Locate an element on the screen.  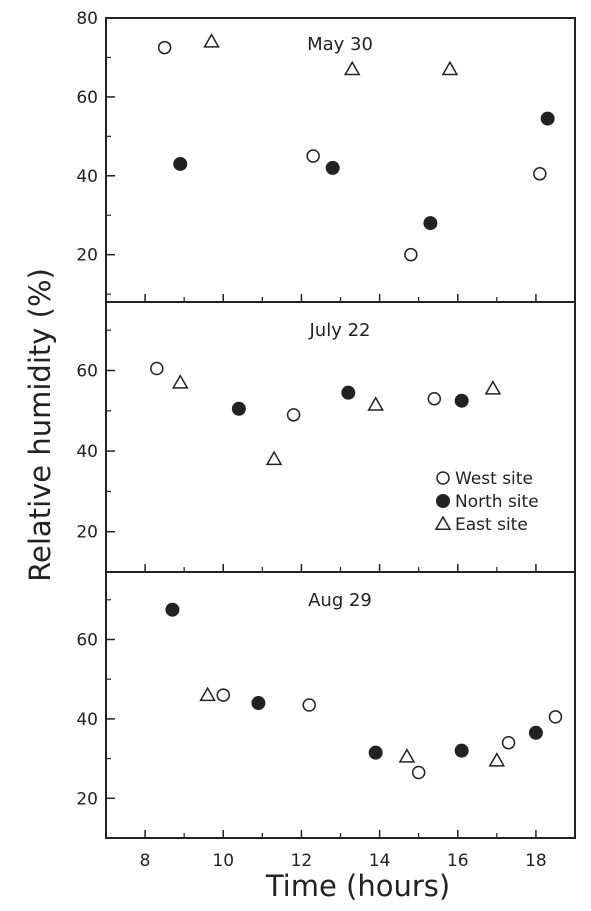
legend: West site North site East site is located at coordinates (486, 502).